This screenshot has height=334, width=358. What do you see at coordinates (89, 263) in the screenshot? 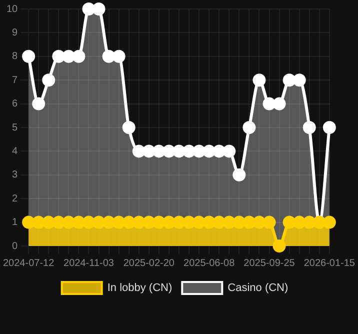
I see `x-tick-label: 2024-11-03` at bounding box center [89, 263].